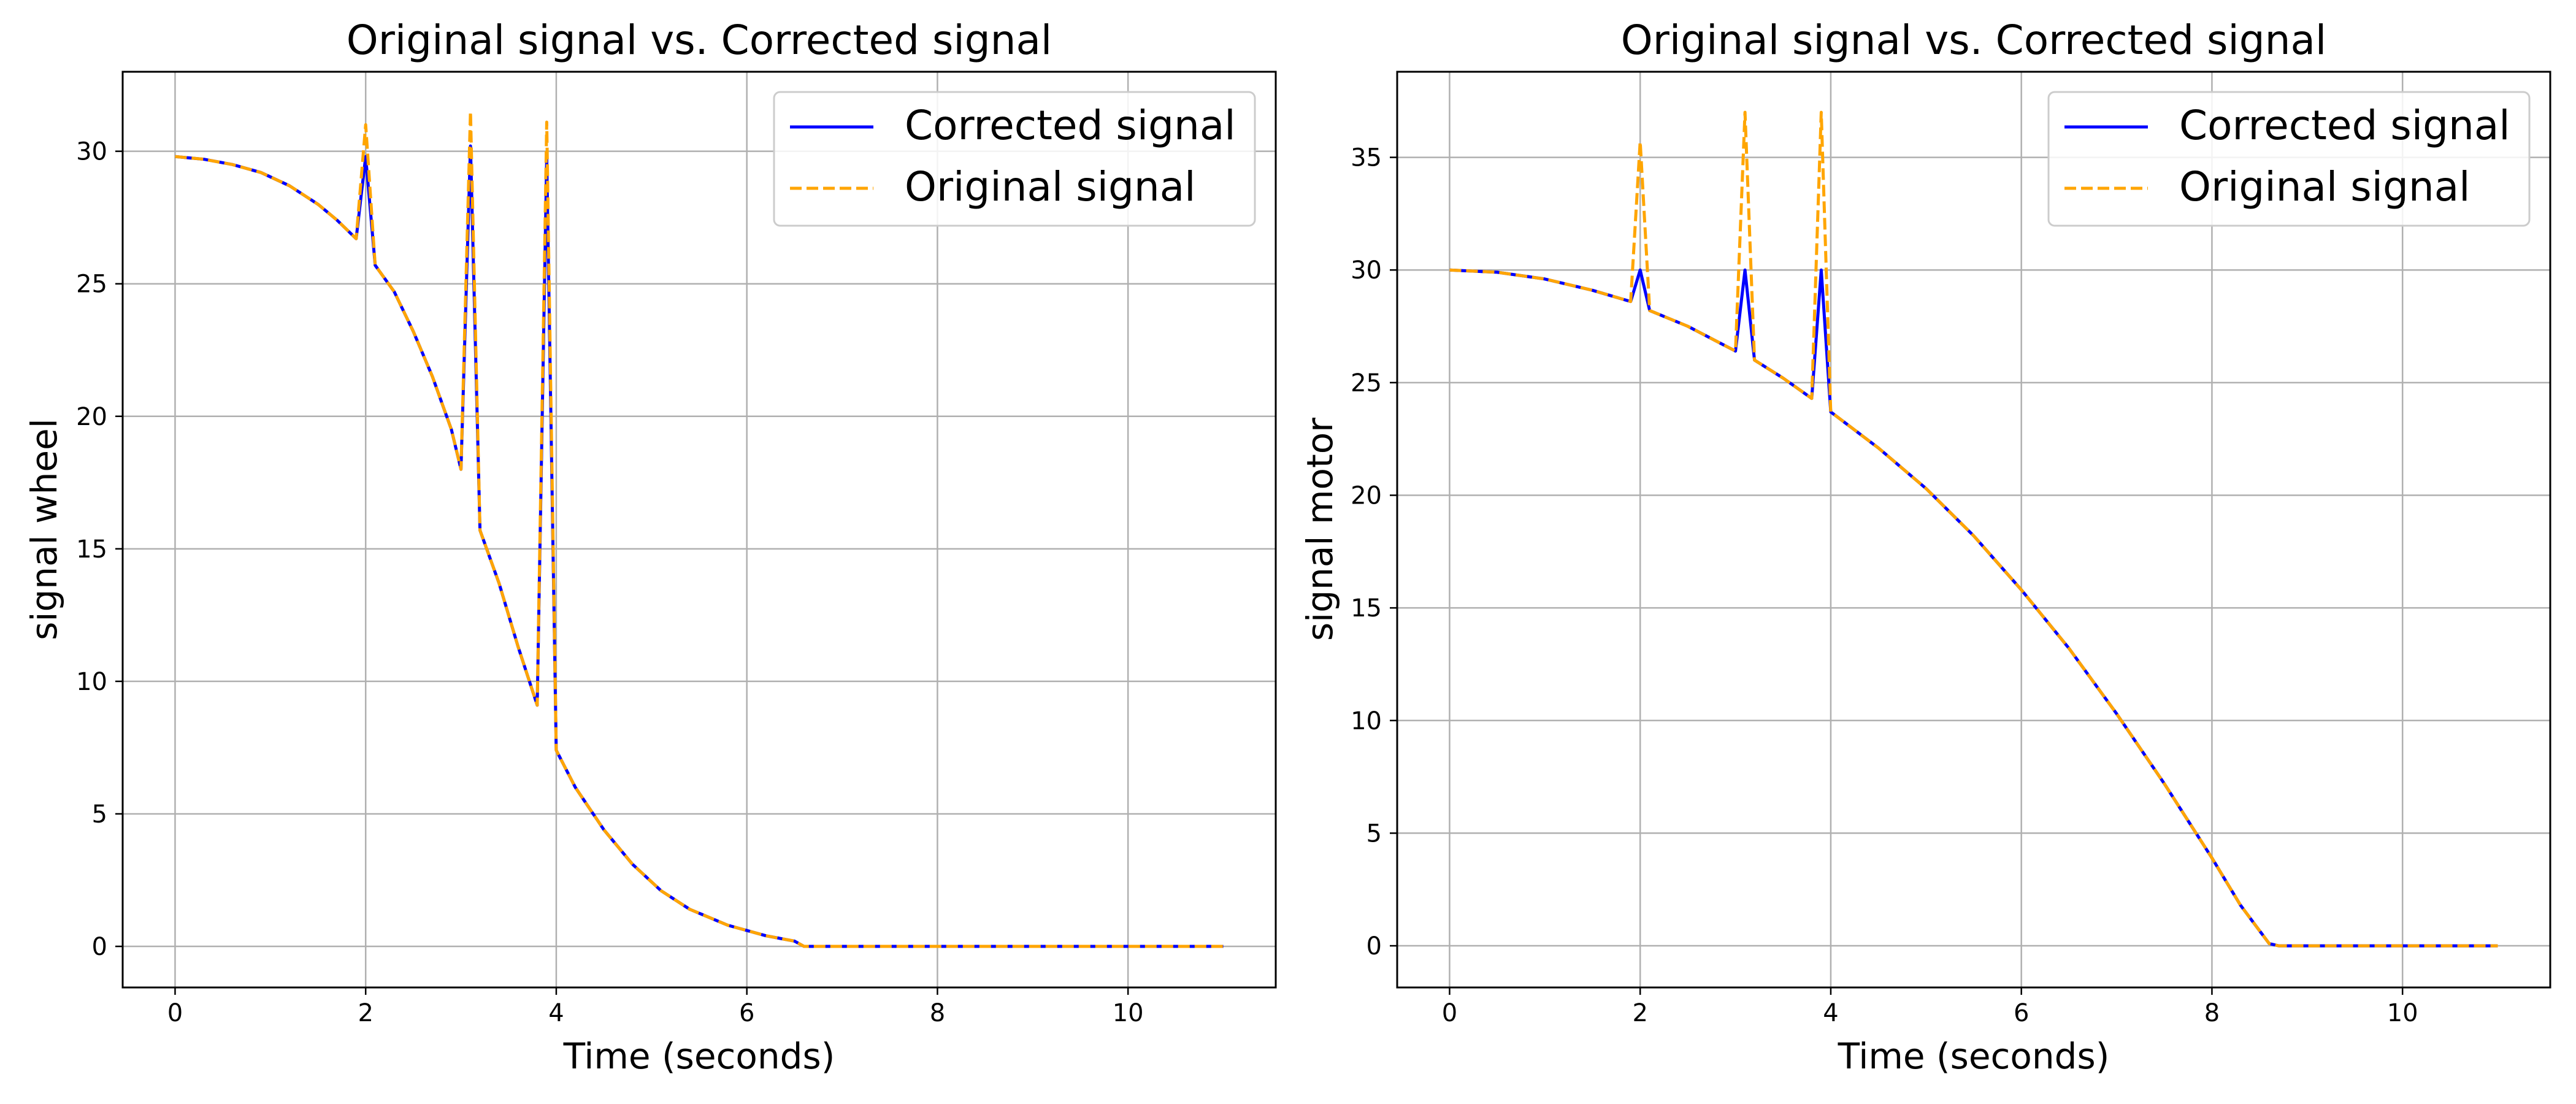 The image size is (2576, 1104). Describe the element at coordinates (44, 529) in the screenshot. I see `y-axis-label: signal wheel` at that location.